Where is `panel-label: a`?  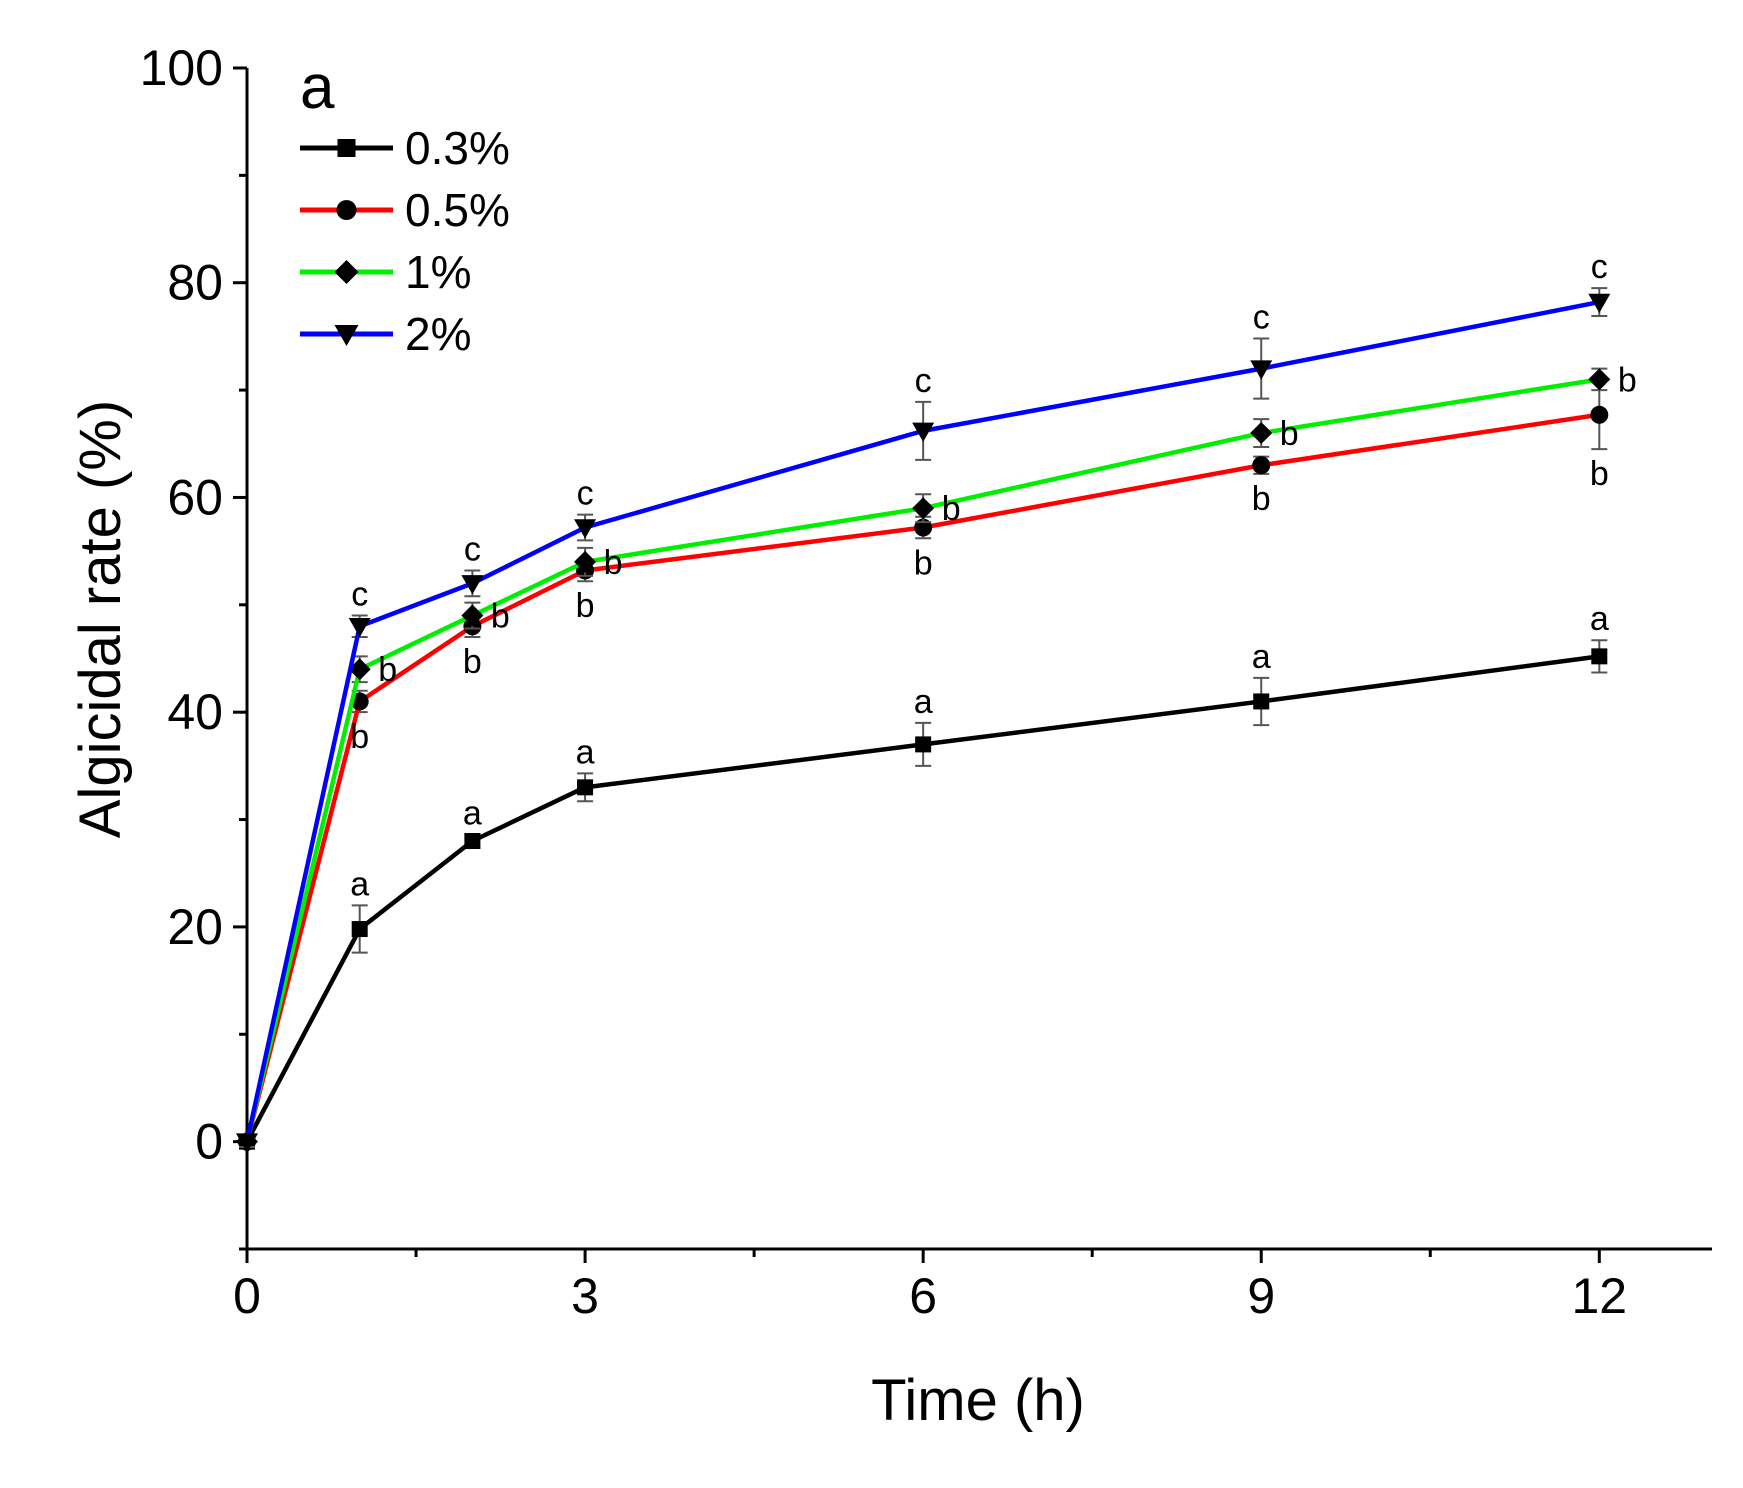
panel-label: a is located at coordinates (317, 87).